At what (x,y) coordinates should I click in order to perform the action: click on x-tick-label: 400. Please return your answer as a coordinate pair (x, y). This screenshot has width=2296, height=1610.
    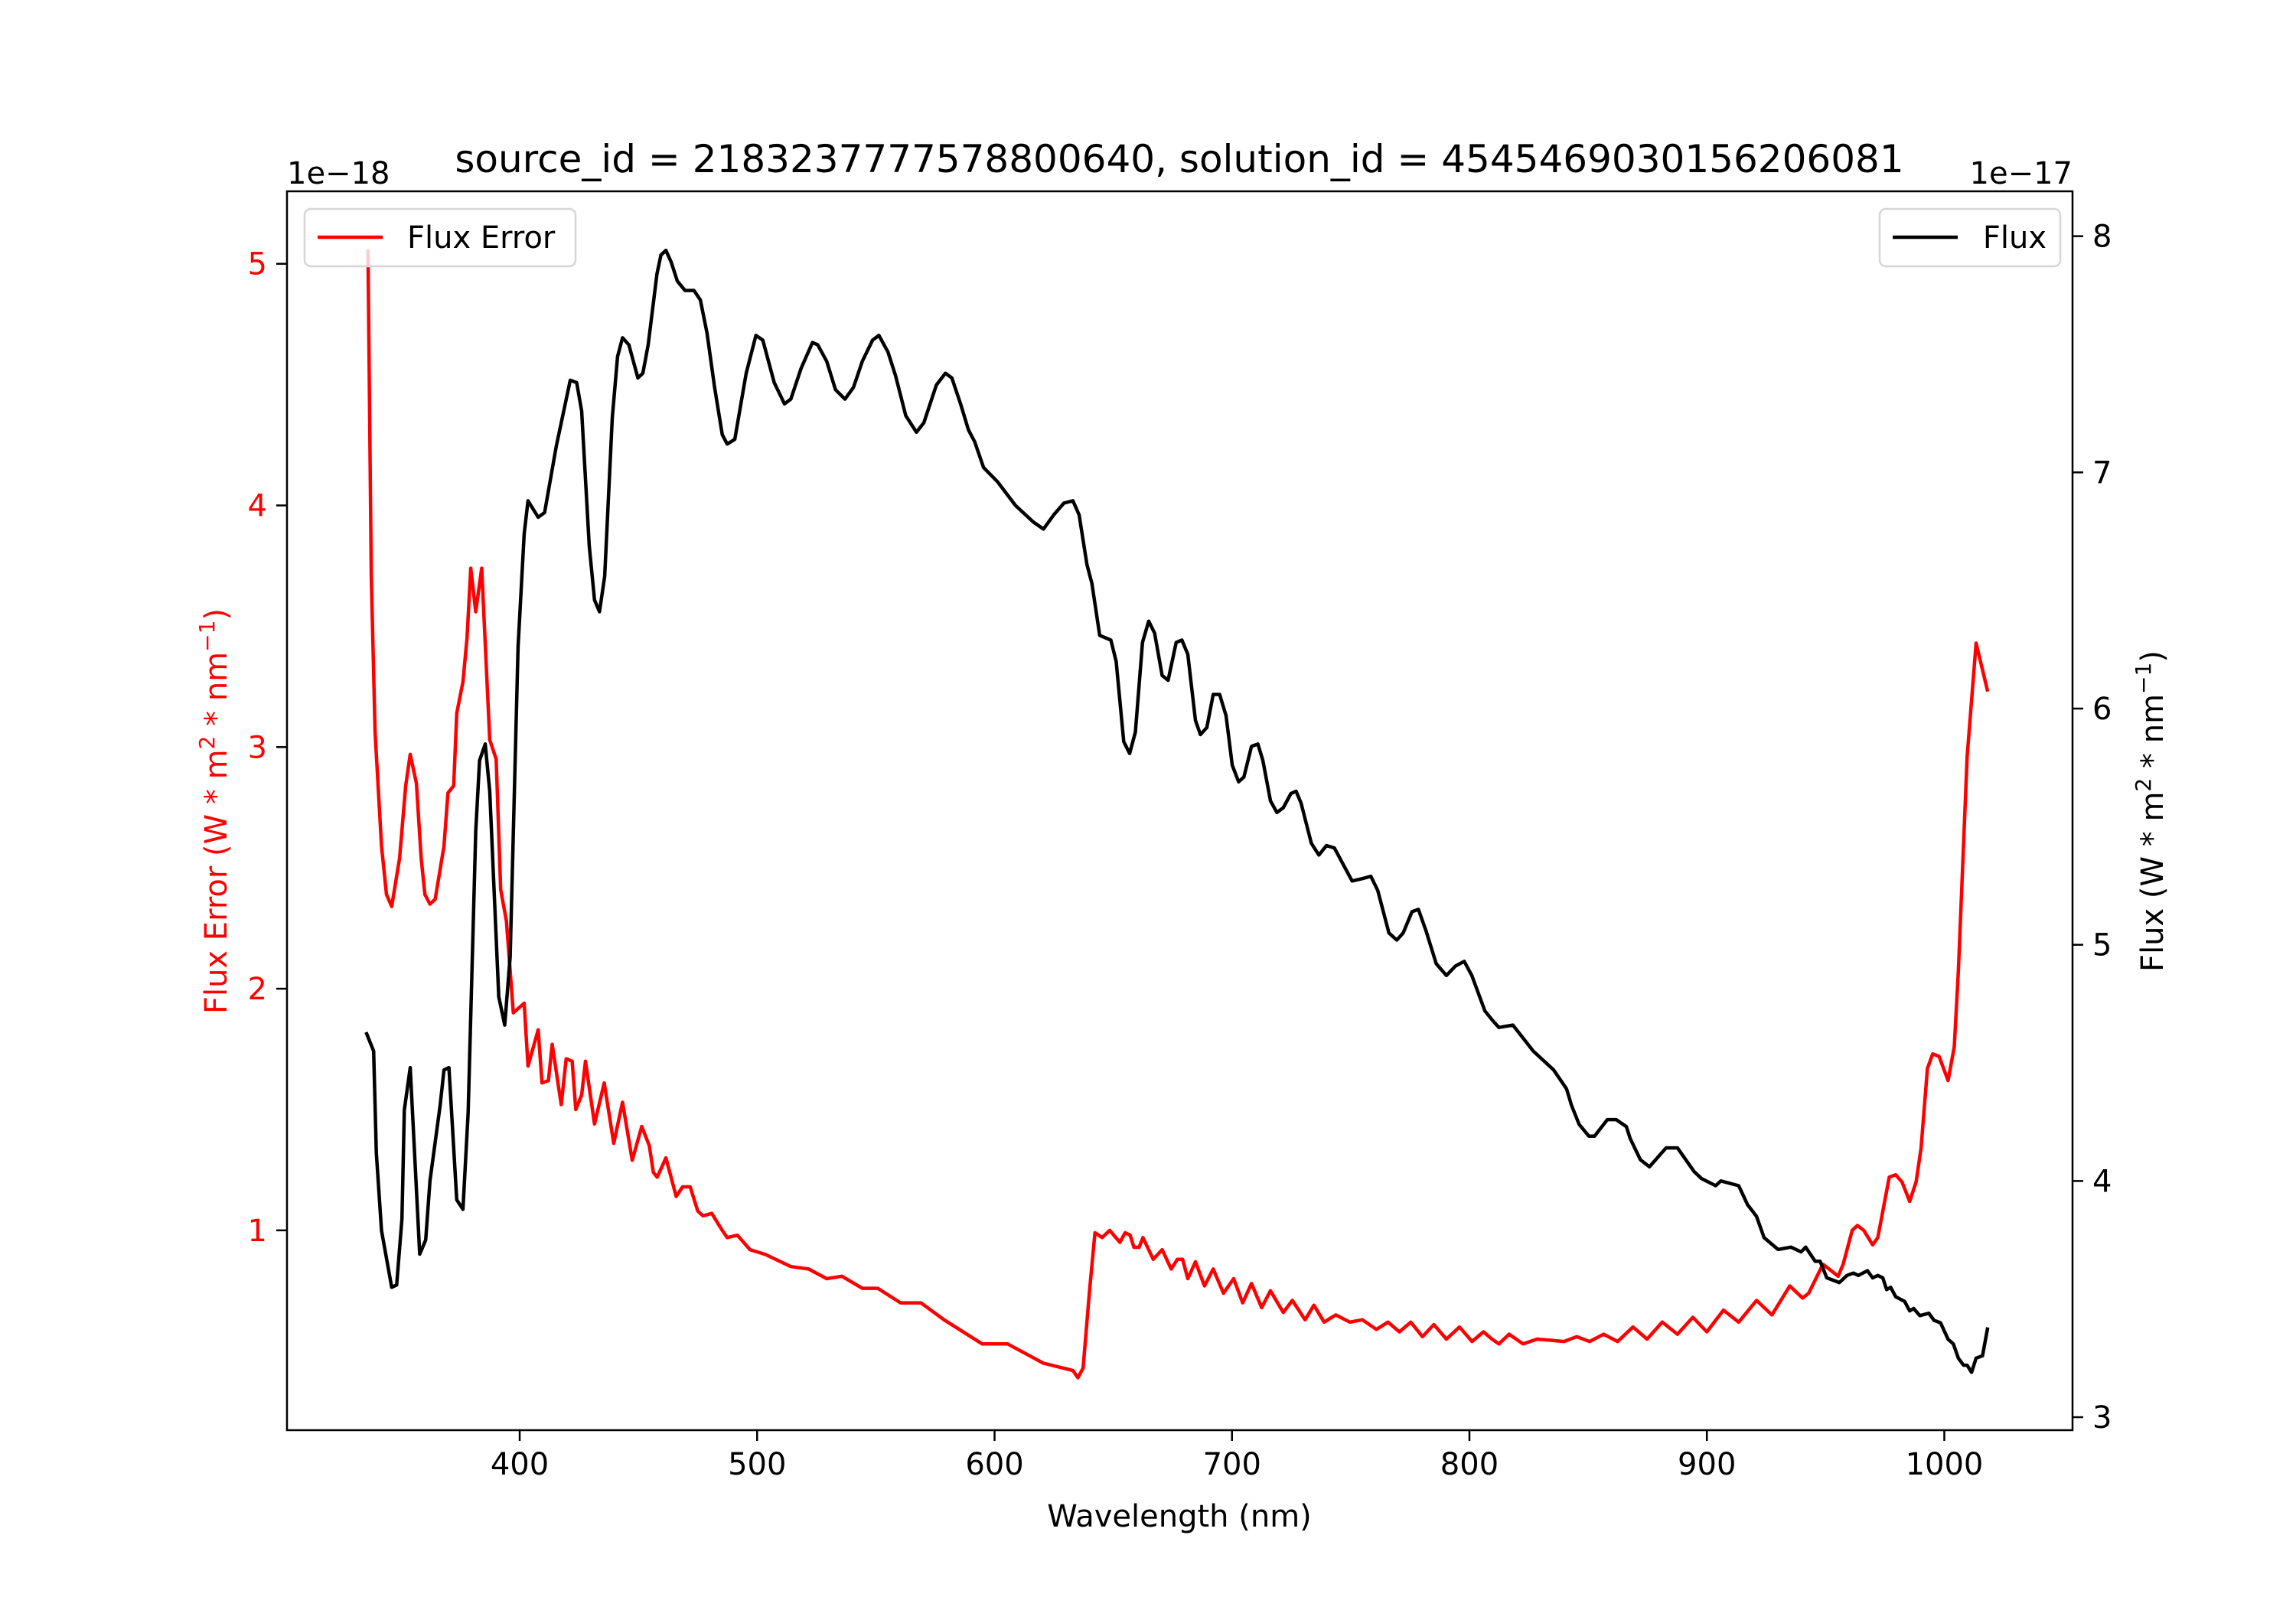
    Looking at the image, I should click on (520, 1464).